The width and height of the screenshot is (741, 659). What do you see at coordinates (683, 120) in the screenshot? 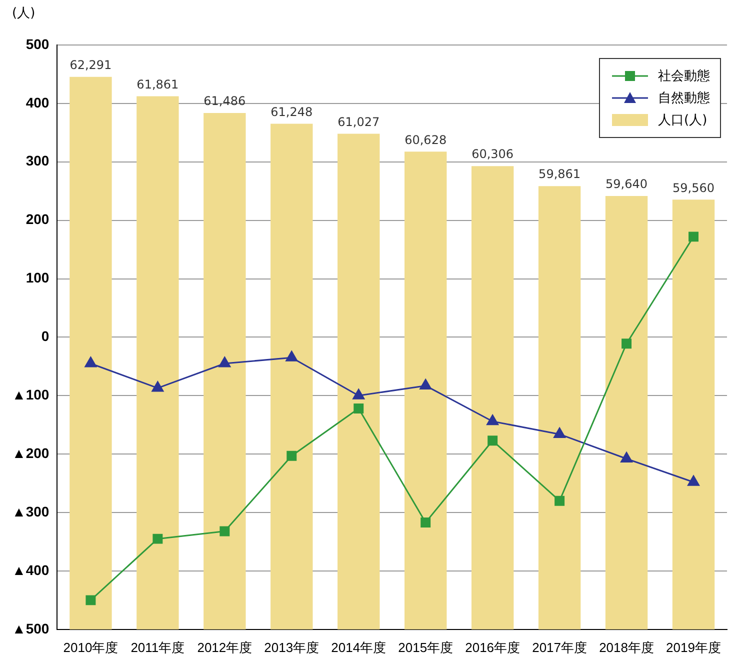
I see `legend-label: 人口(人)` at bounding box center [683, 120].